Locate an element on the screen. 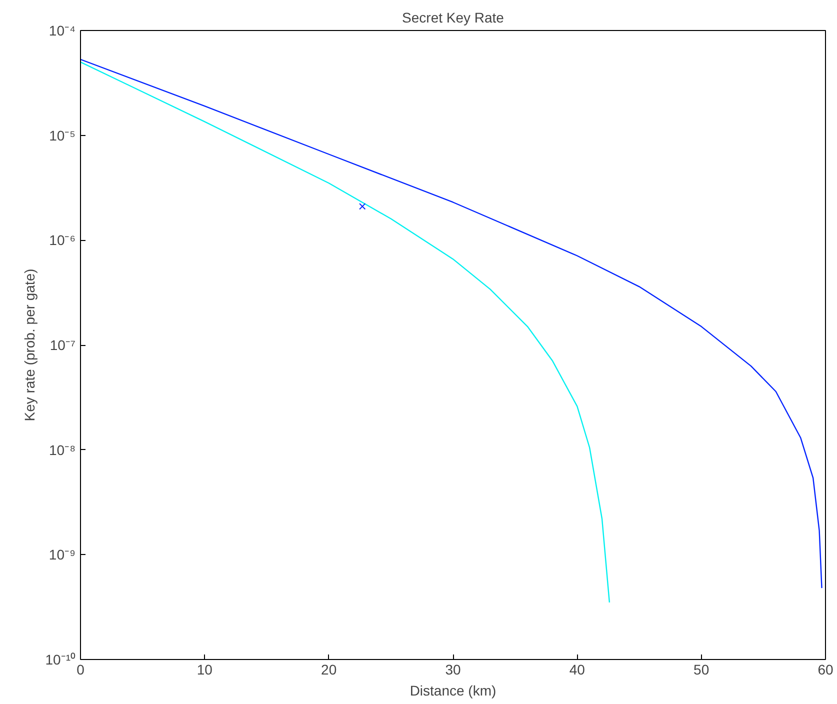 This screenshot has width=837, height=704. y-tick-label: 10⁻⁴ is located at coordinates (62, 30).